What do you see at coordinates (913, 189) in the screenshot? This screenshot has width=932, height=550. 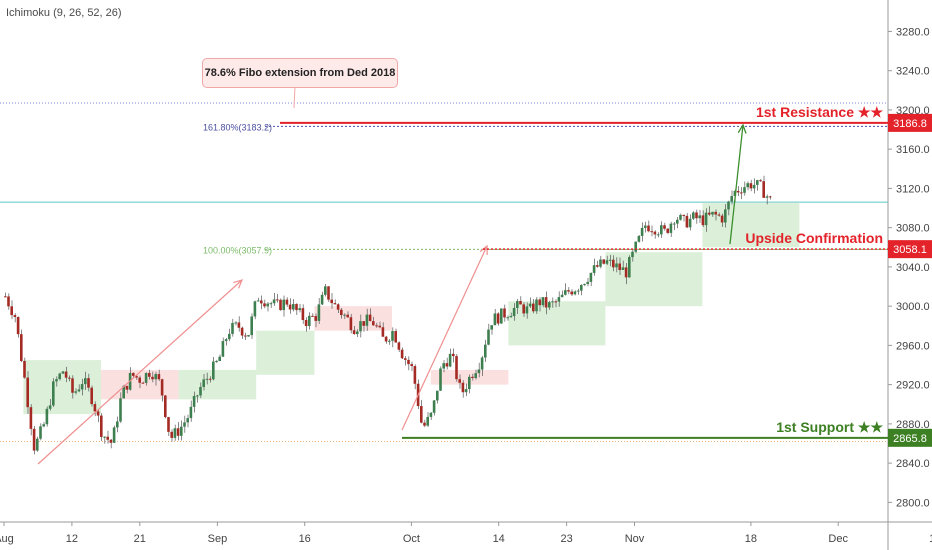 I see `y-tick-label: 3120.0` at bounding box center [913, 189].